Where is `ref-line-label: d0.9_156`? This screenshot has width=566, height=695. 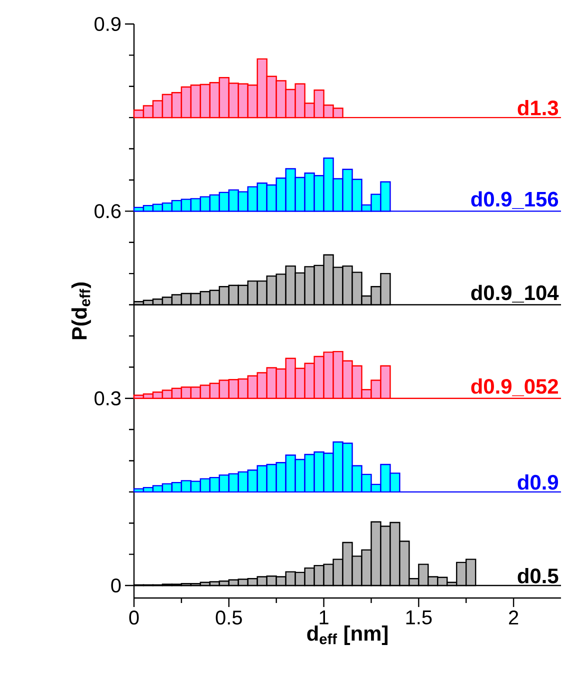 ref-line-label: d0.9_156 is located at coordinates (514, 200).